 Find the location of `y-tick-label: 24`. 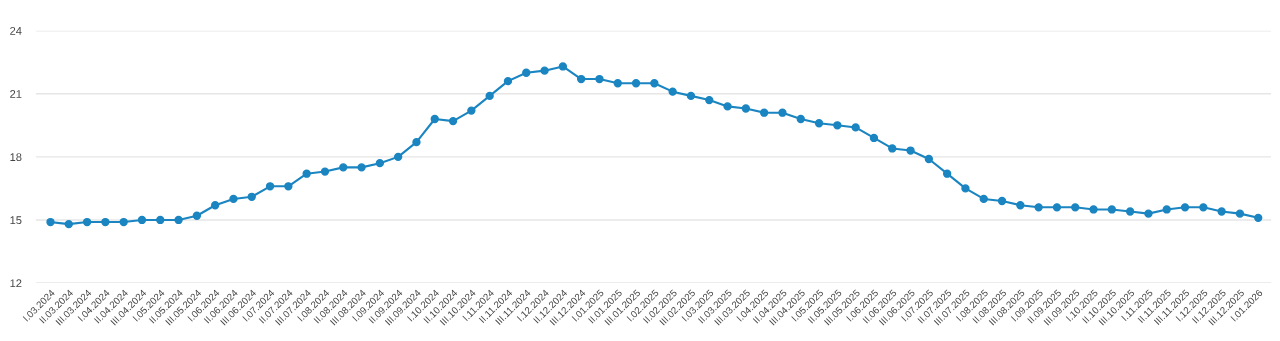

y-tick-label: 24 is located at coordinates (16, 30).